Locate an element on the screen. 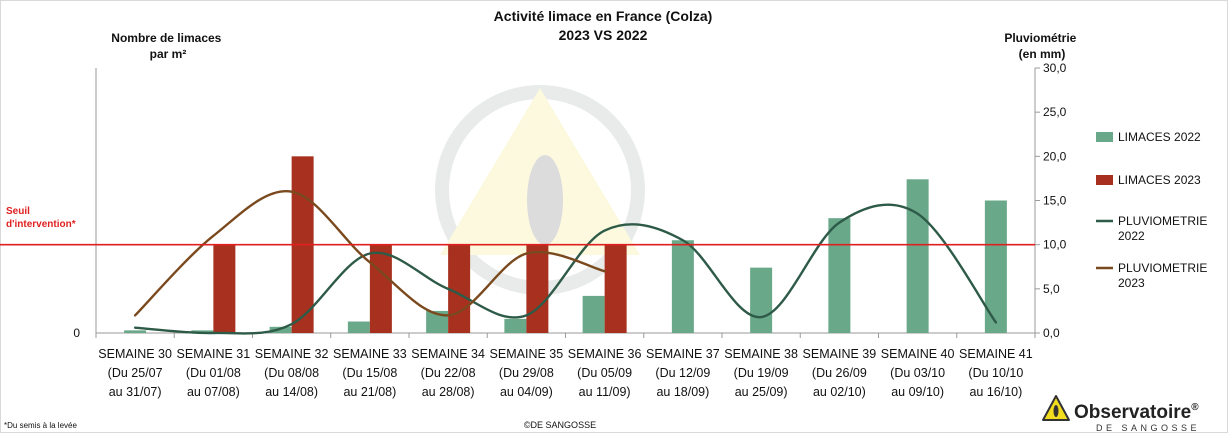 The width and height of the screenshot is (1228, 433). legend-label: PLUVIOMETRIE 2023 is located at coordinates (1162, 275).